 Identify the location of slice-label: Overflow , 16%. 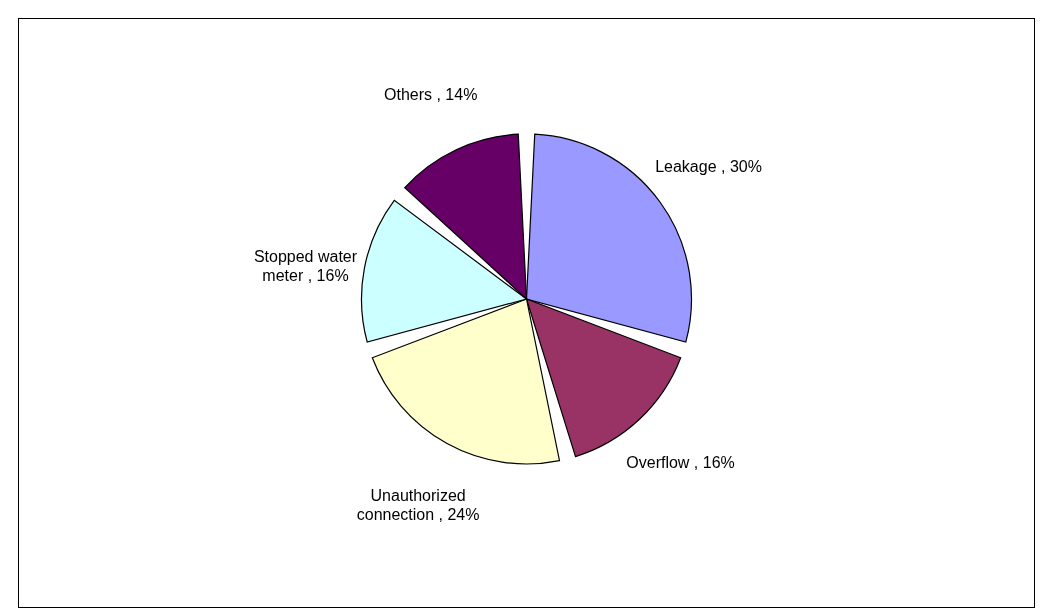
(680, 463).